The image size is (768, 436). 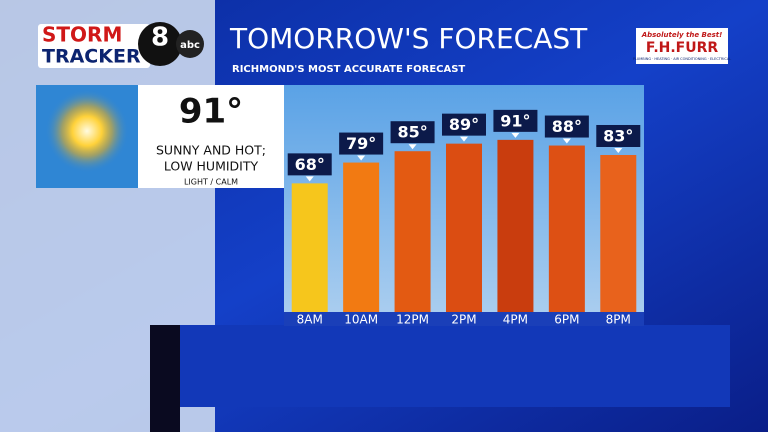 What do you see at coordinates (515, 320) in the screenshot?
I see `x-tick-label: 4PM` at bounding box center [515, 320].